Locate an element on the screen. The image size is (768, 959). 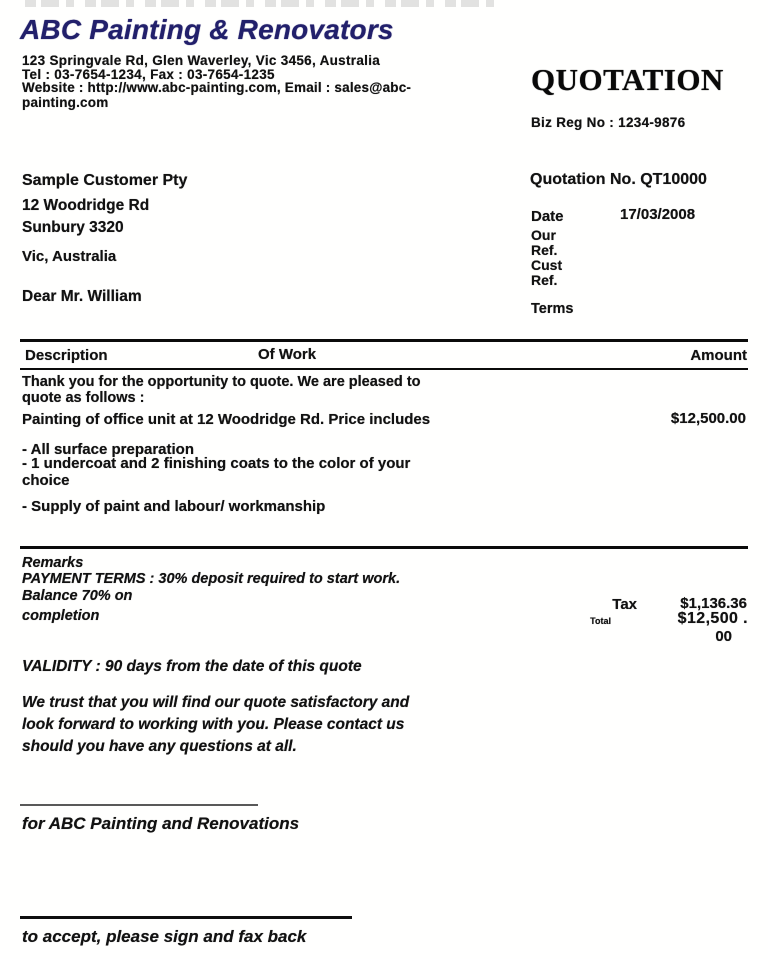
company-name: ABC Painting & Renovators is located at coordinates (207, 29).